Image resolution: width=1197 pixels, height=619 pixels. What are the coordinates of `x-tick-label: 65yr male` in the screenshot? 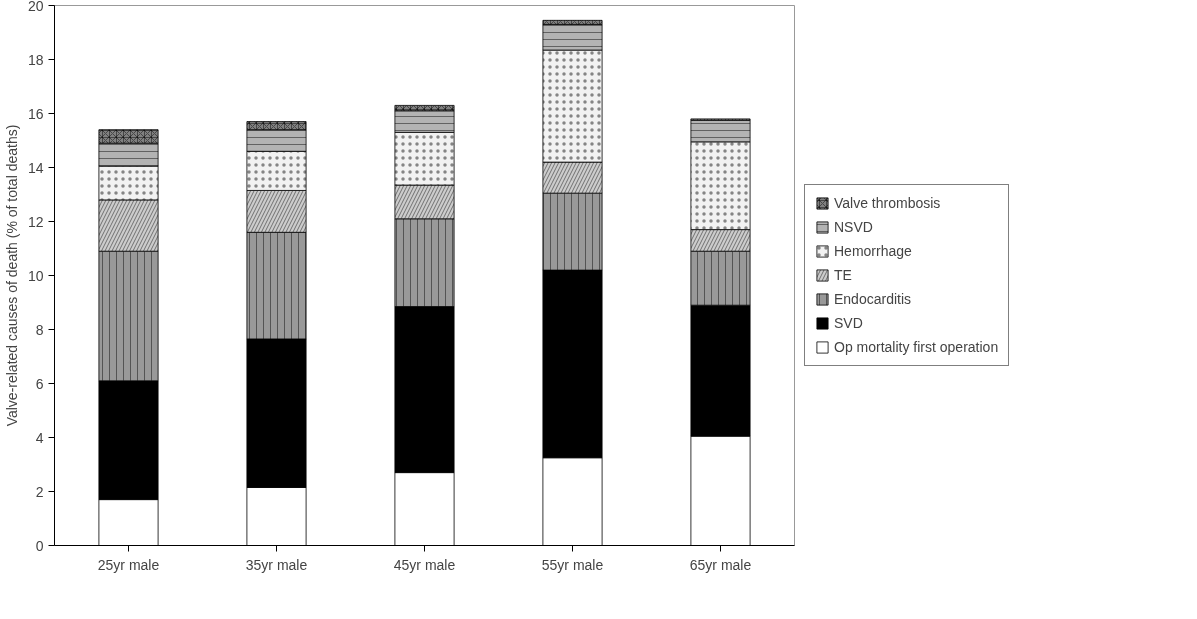 It's located at (720, 564).